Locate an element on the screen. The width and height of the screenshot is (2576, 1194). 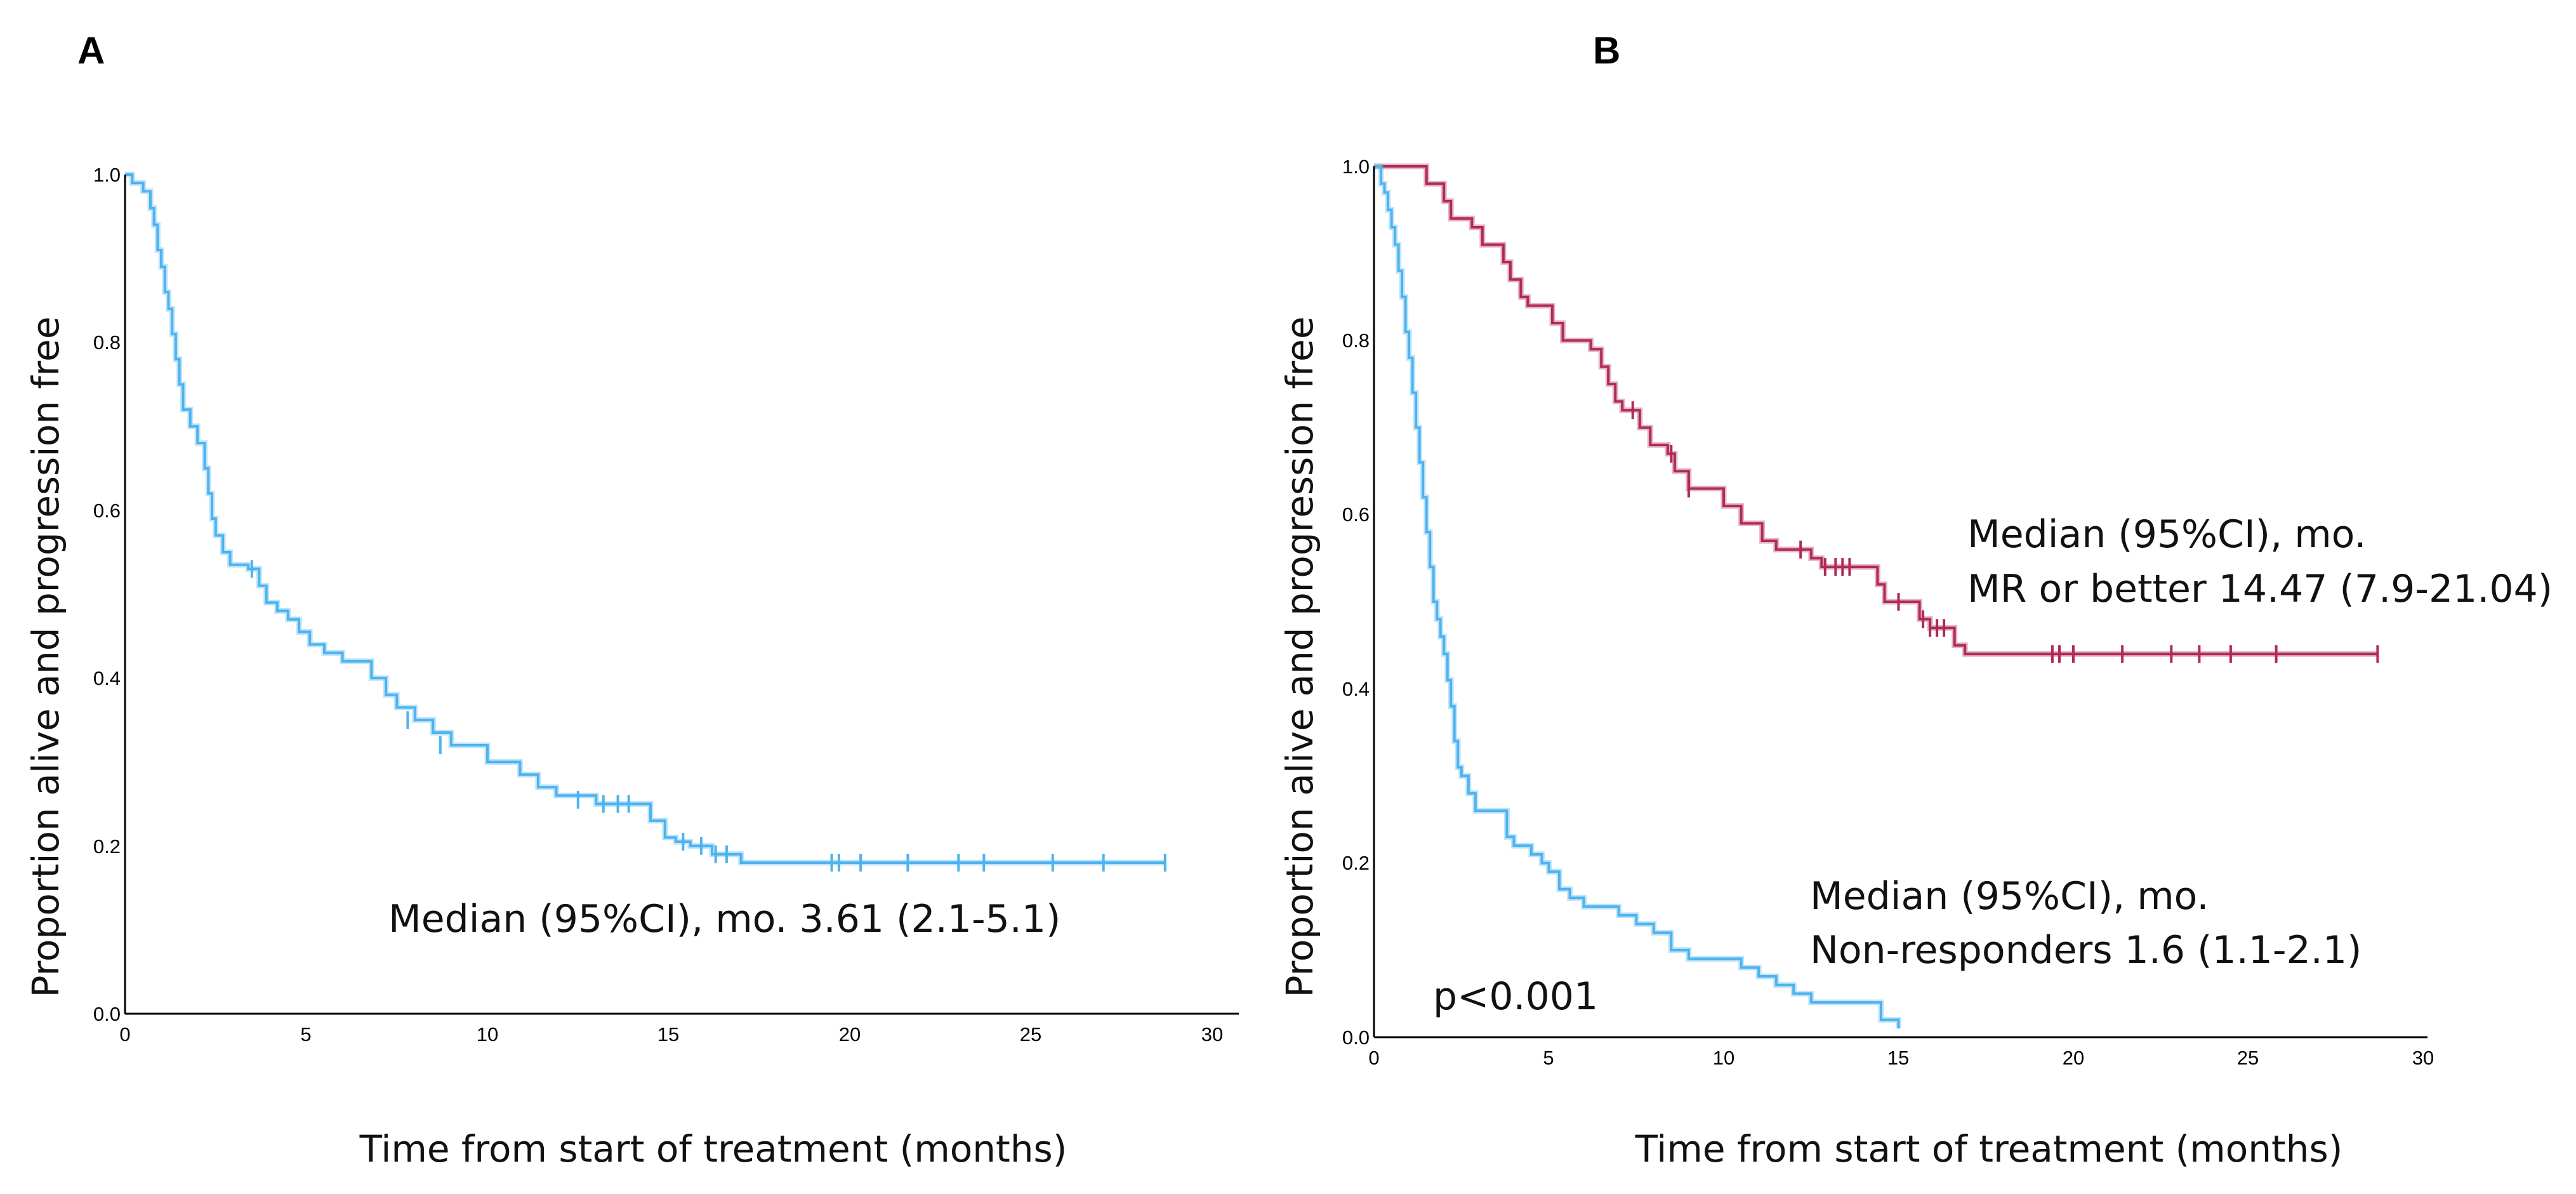
panel-a-letter: A is located at coordinates (91, 50).